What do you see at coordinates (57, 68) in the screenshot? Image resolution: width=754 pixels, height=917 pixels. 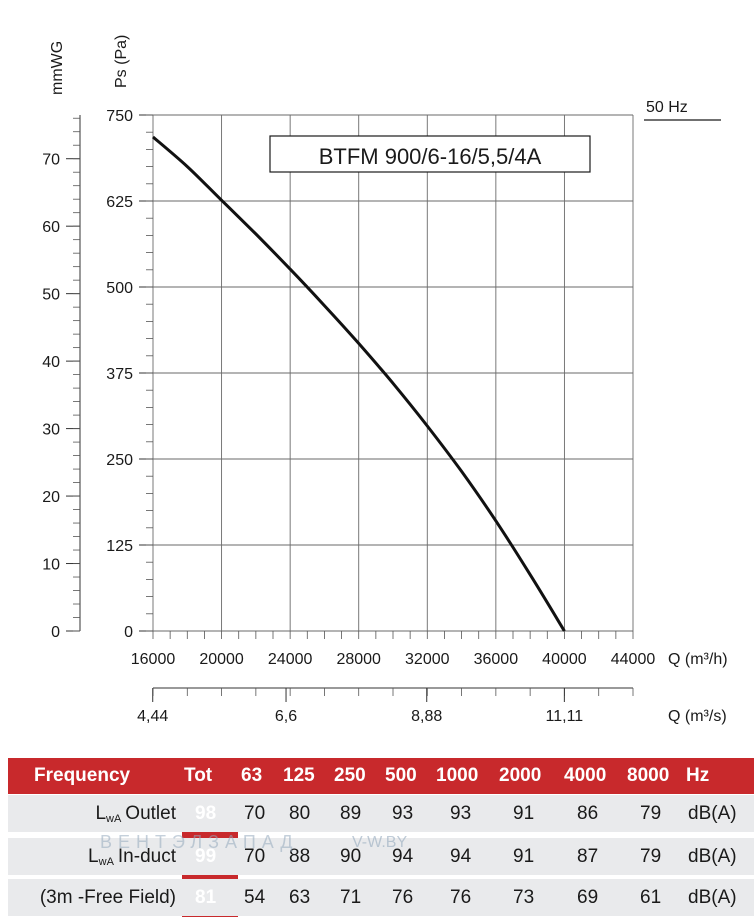 I see `y-axis-label-mmwg: mmWG` at bounding box center [57, 68].